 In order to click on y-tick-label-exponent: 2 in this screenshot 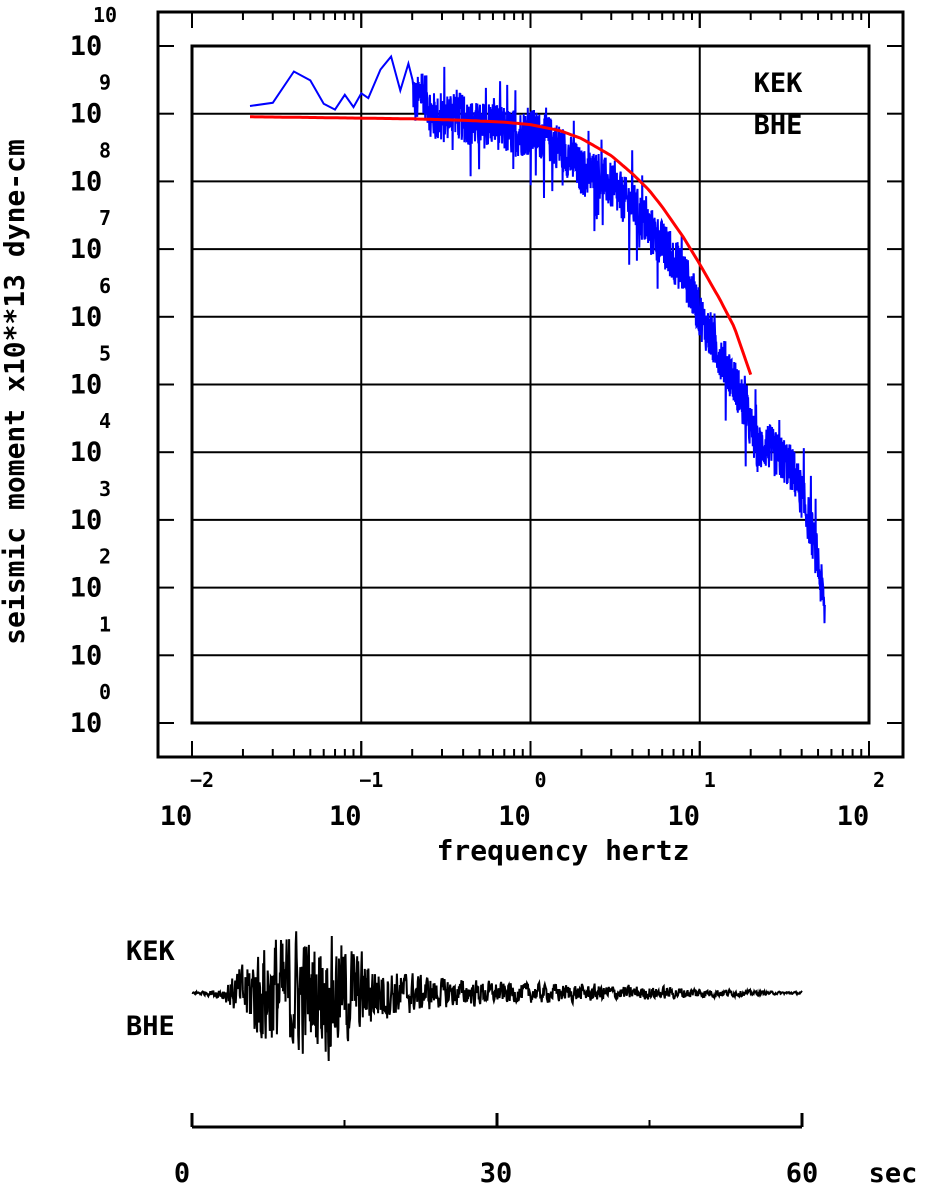, I will do `click(105, 557)`.